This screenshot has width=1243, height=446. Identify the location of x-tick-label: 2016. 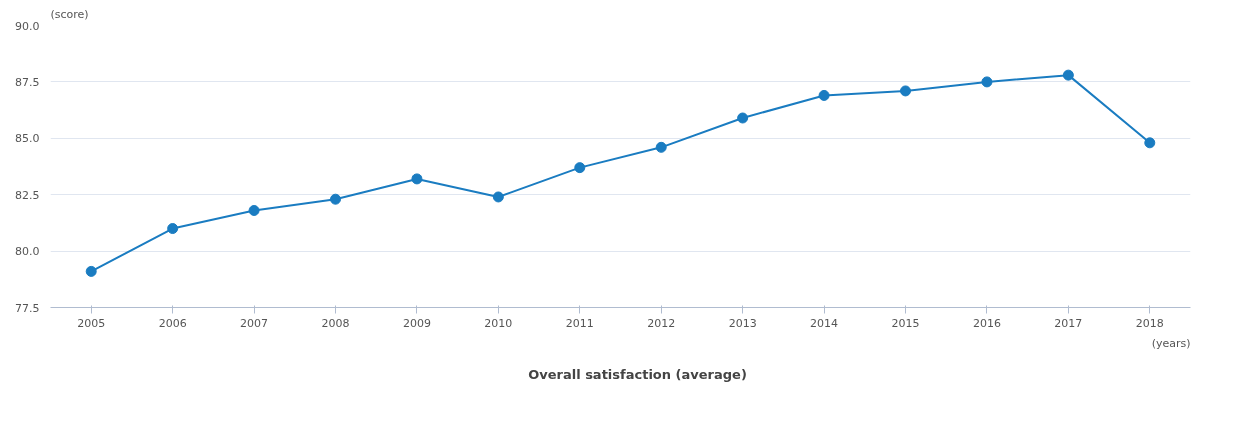
(986, 323).